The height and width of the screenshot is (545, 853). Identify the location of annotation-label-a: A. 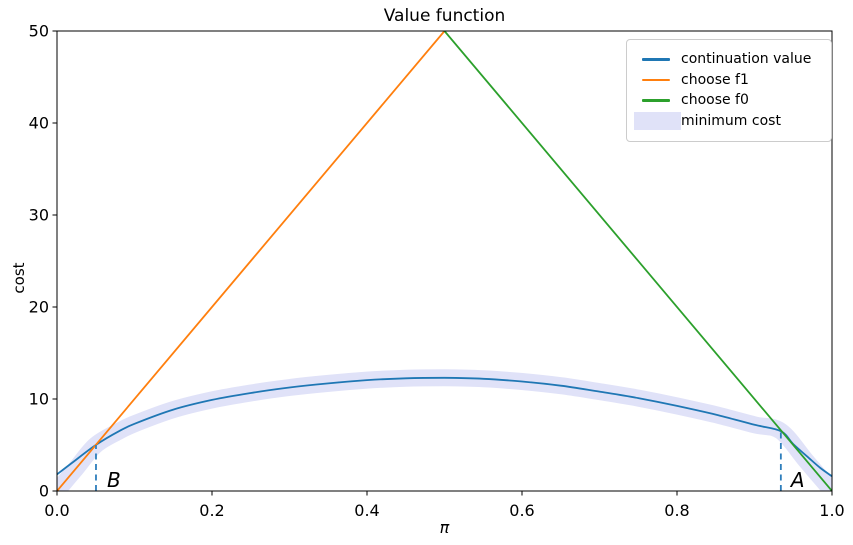
(797, 480).